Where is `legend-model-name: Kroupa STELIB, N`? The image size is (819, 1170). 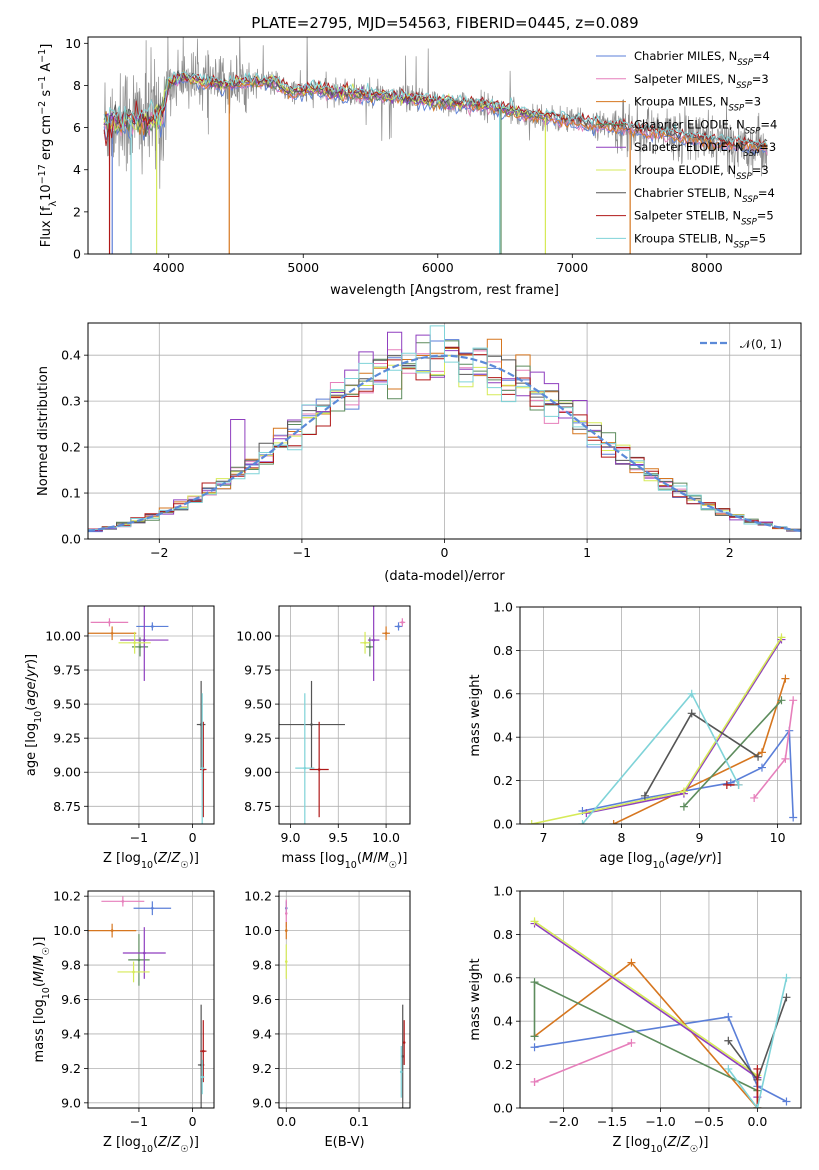
legend-model-name: Kroupa STELIB, N is located at coordinates (684, 238).